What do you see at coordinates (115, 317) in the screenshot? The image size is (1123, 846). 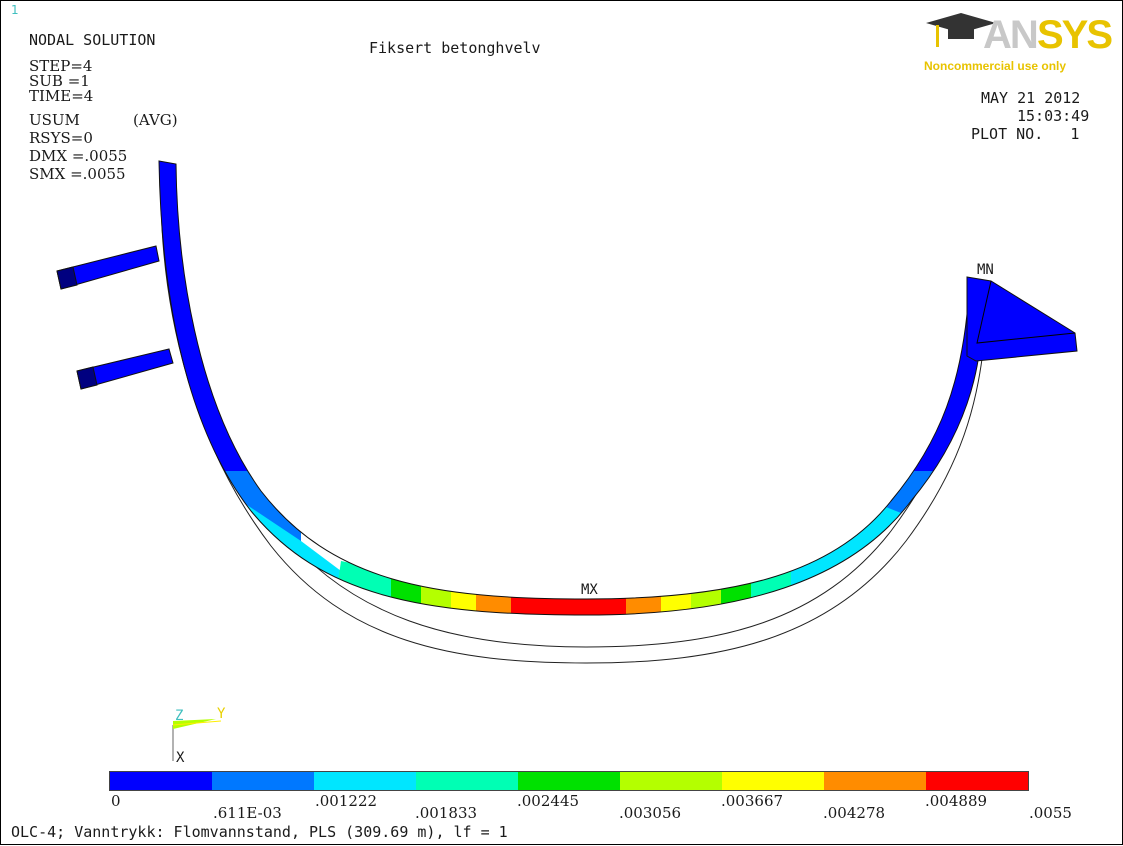 I see `left-arms` at bounding box center [115, 317].